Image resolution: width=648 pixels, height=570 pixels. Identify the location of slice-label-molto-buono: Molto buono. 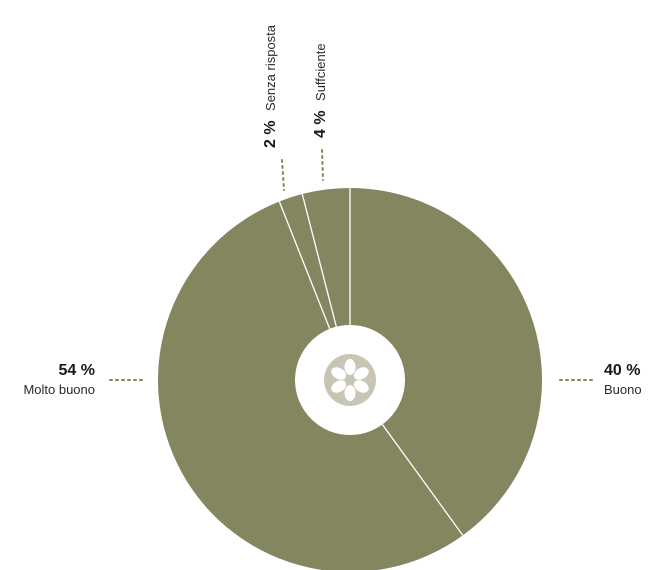
(59, 389).